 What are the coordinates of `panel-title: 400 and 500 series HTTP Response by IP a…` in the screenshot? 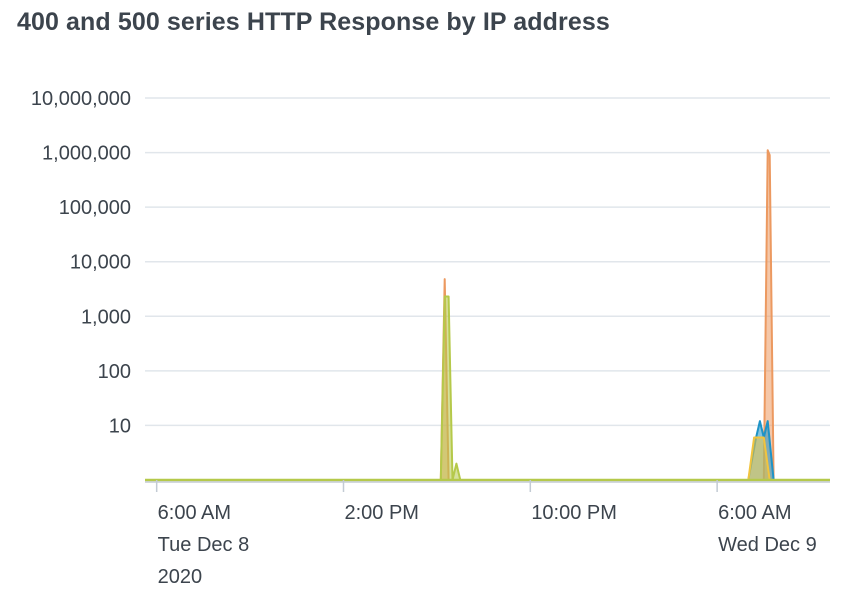 It's located at (313, 22).